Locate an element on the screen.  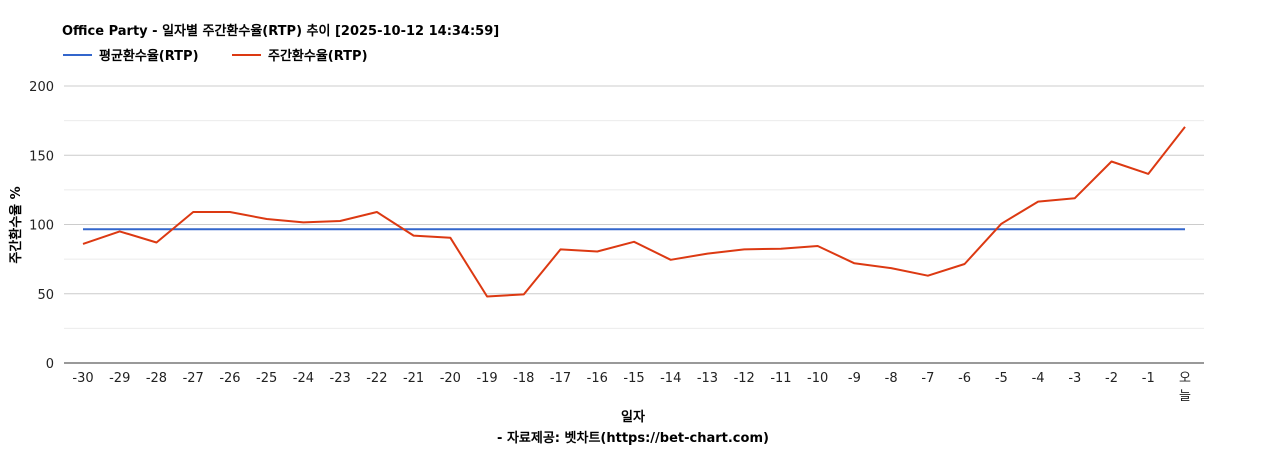
legend-label-weekly: 주간환수율(RTP) is located at coordinates (318, 56).